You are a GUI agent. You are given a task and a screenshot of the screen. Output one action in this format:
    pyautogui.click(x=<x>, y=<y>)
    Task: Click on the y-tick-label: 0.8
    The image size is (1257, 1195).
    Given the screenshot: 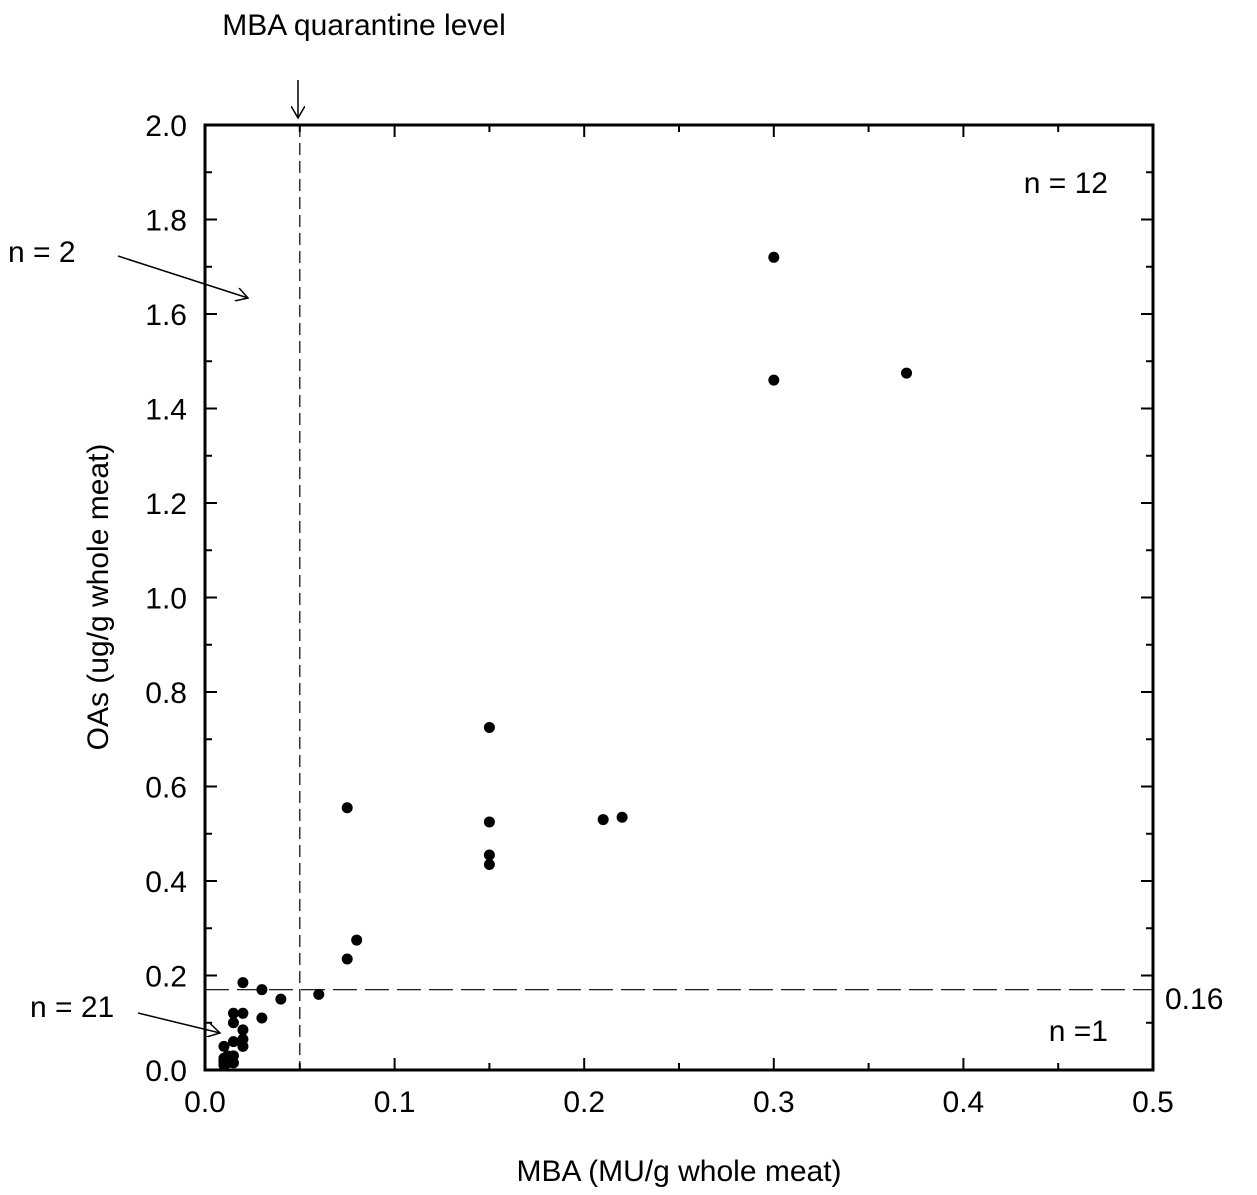 What is the action you would take?
    pyautogui.click(x=166, y=693)
    